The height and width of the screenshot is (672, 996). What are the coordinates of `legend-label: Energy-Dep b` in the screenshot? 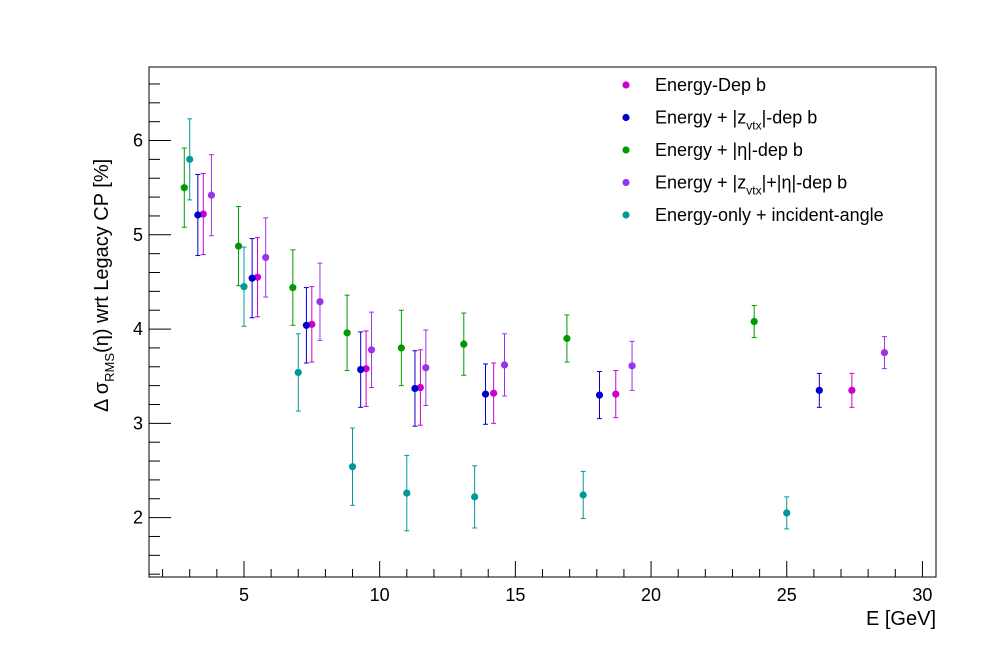 It's located at (710, 85).